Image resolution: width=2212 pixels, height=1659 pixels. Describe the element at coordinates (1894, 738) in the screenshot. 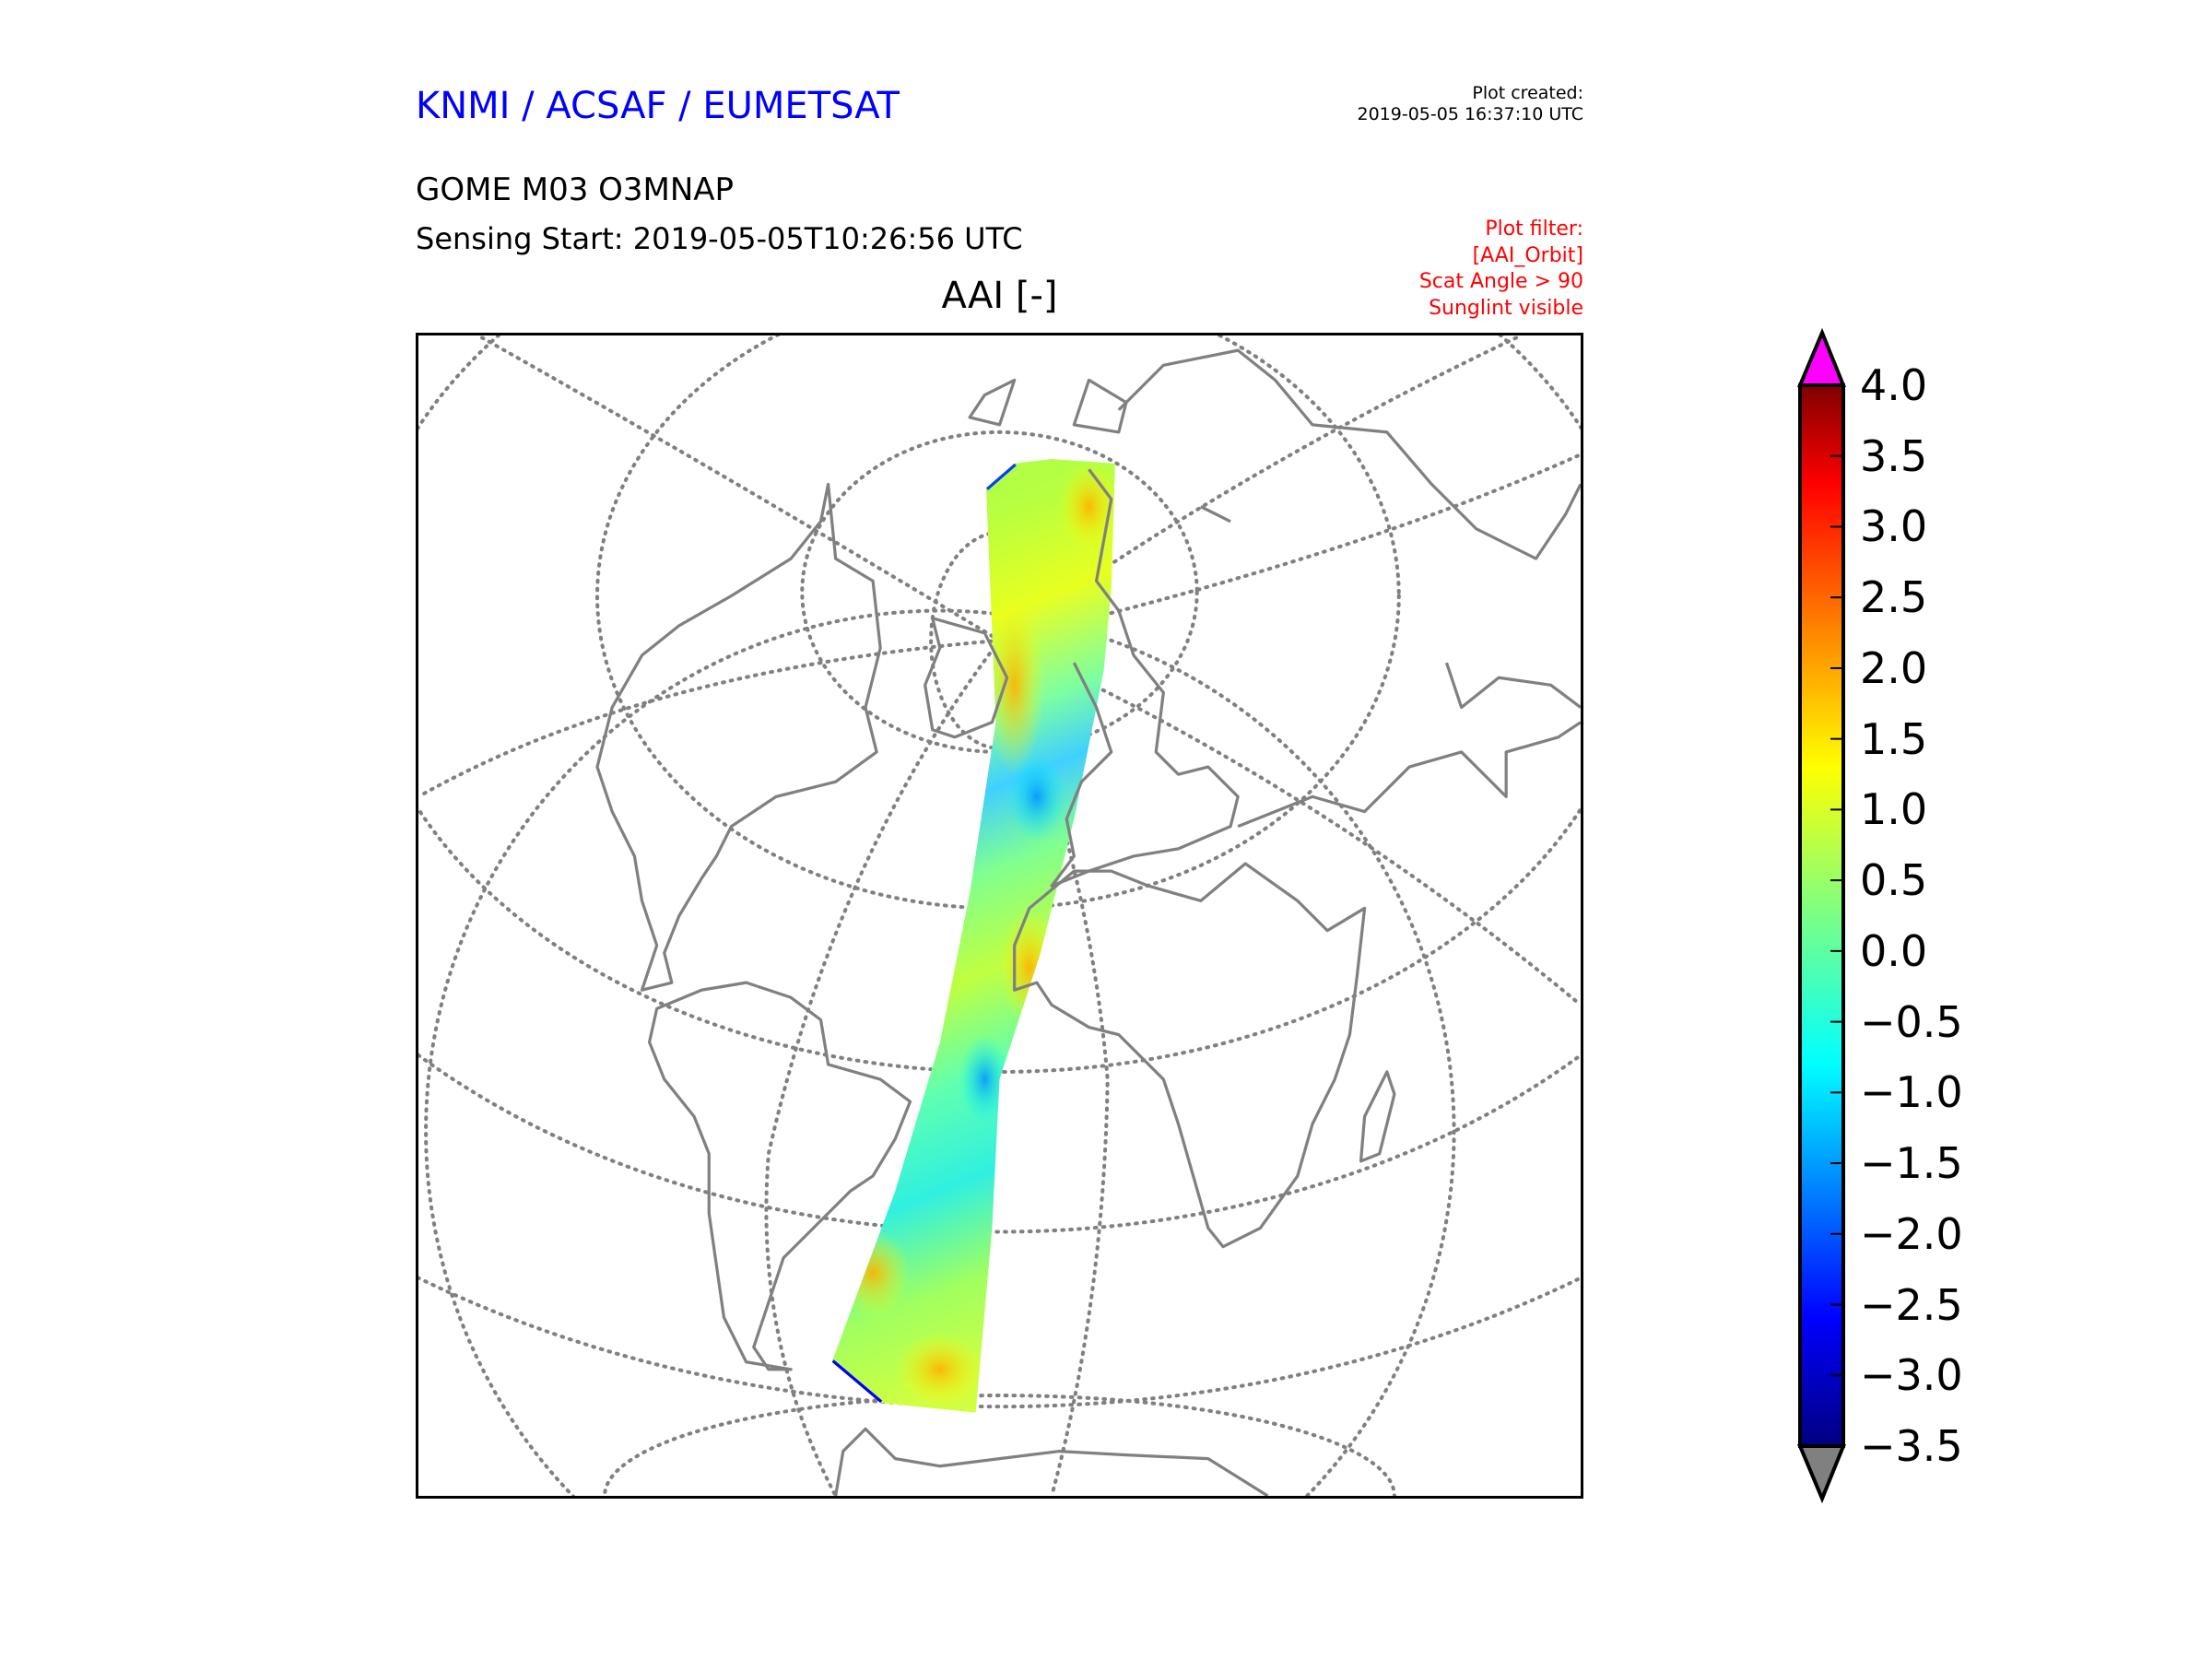

I see `colorbar-tick-label: 1.5` at that location.